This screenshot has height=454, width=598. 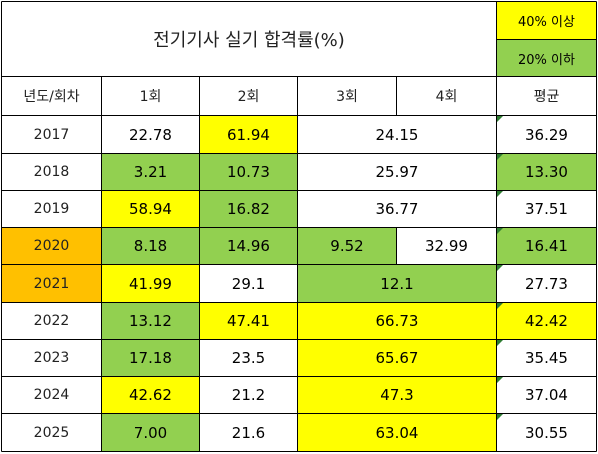 I want to click on round-3-4-merged-cell: 36.77, so click(x=397, y=209).